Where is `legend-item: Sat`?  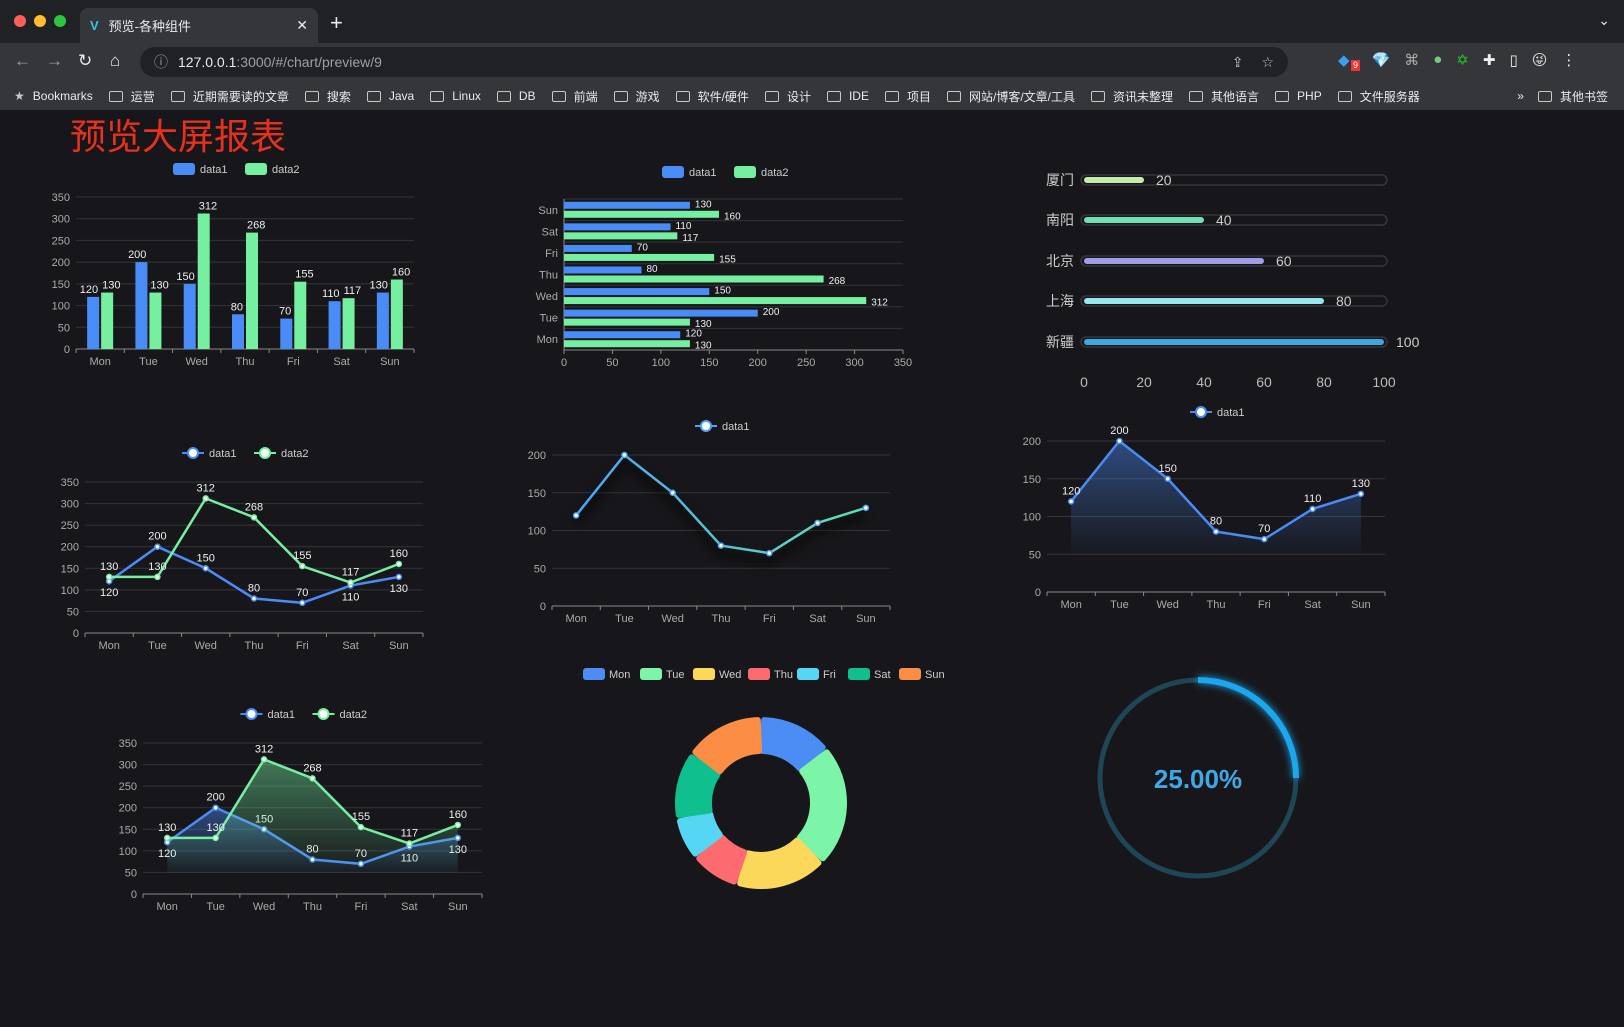
legend-item: Sat is located at coordinates (869, 674).